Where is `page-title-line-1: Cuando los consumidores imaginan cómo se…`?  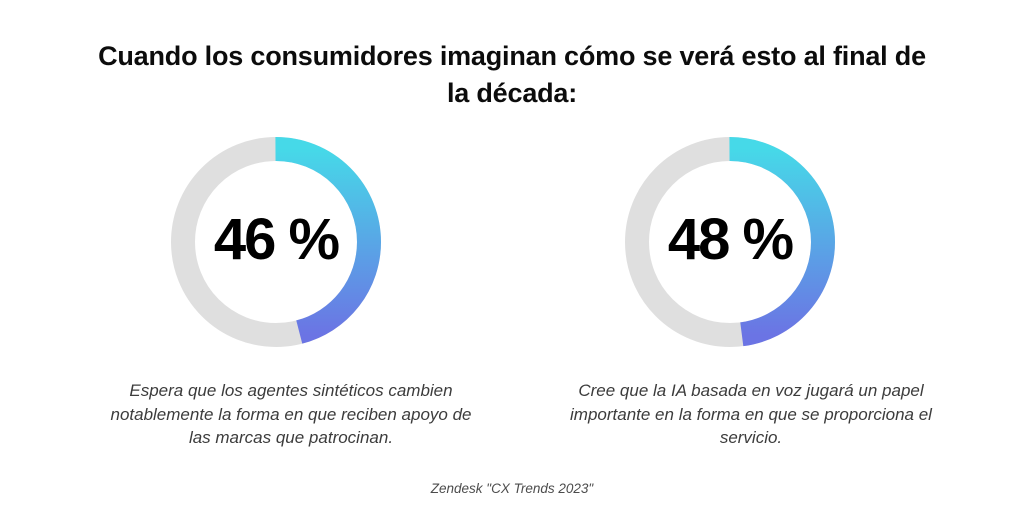
page-title-line-1: Cuando los consumidores imaginan cómo se… is located at coordinates (512, 56).